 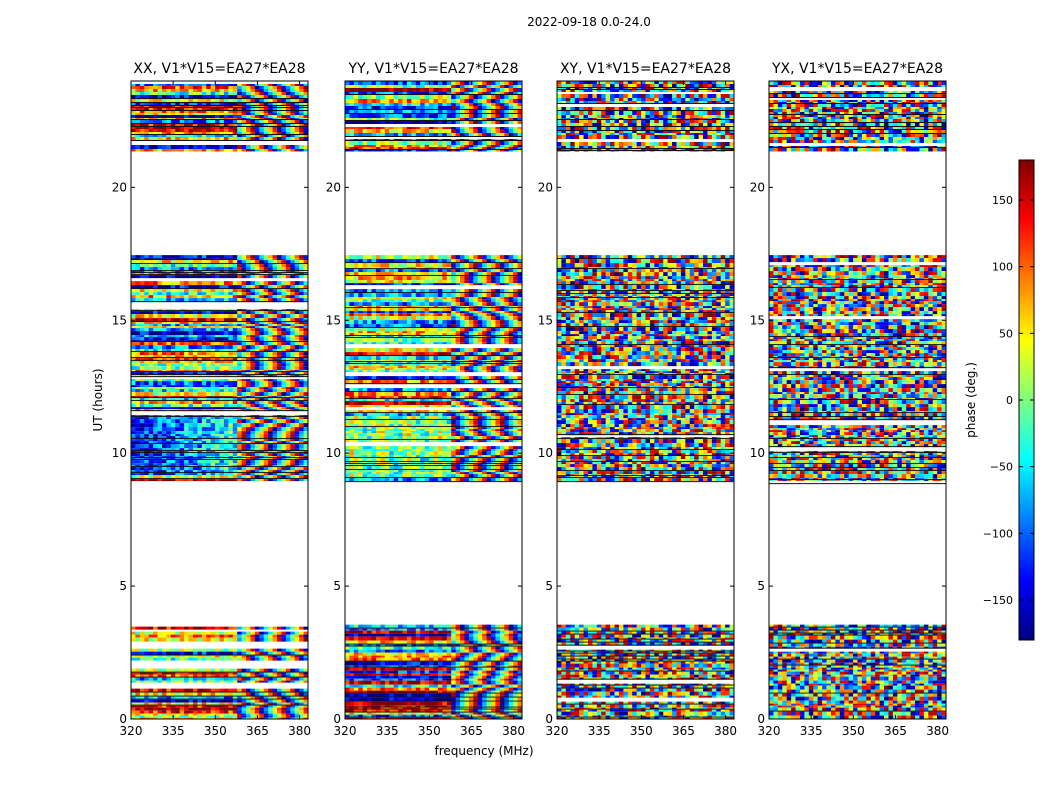 What do you see at coordinates (1002, 200) in the screenshot?
I see `colorbar-tick-label: 150` at bounding box center [1002, 200].